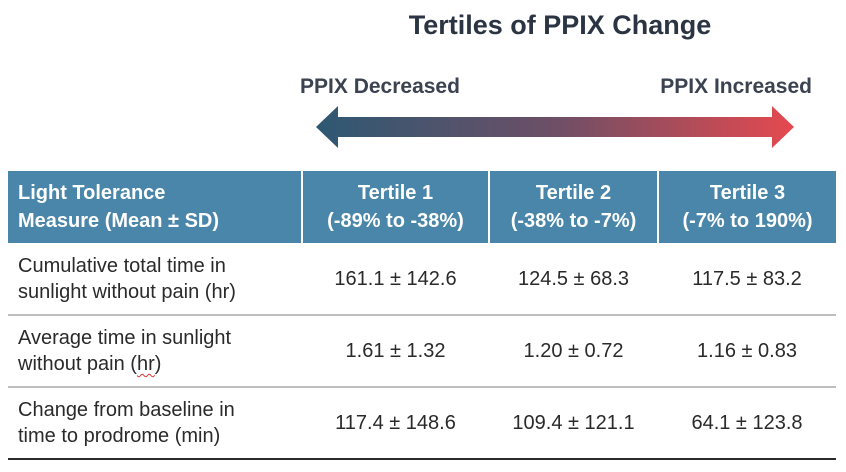  I want to click on arrow-shape, so click(555, 127).